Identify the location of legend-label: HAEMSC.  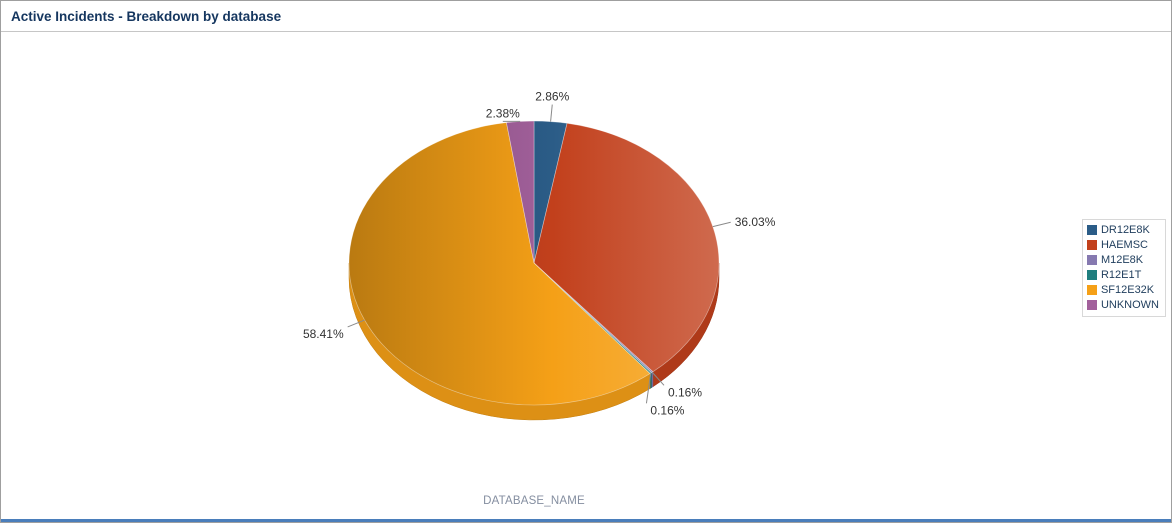
(1124, 245).